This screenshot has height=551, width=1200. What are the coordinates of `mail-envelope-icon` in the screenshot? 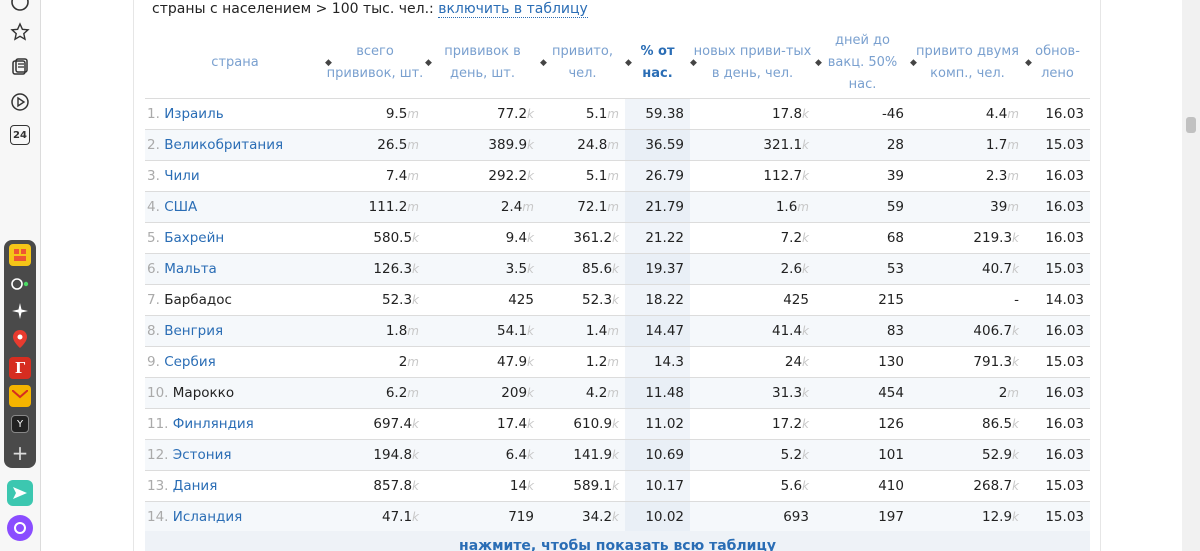 It's located at (20, 396).